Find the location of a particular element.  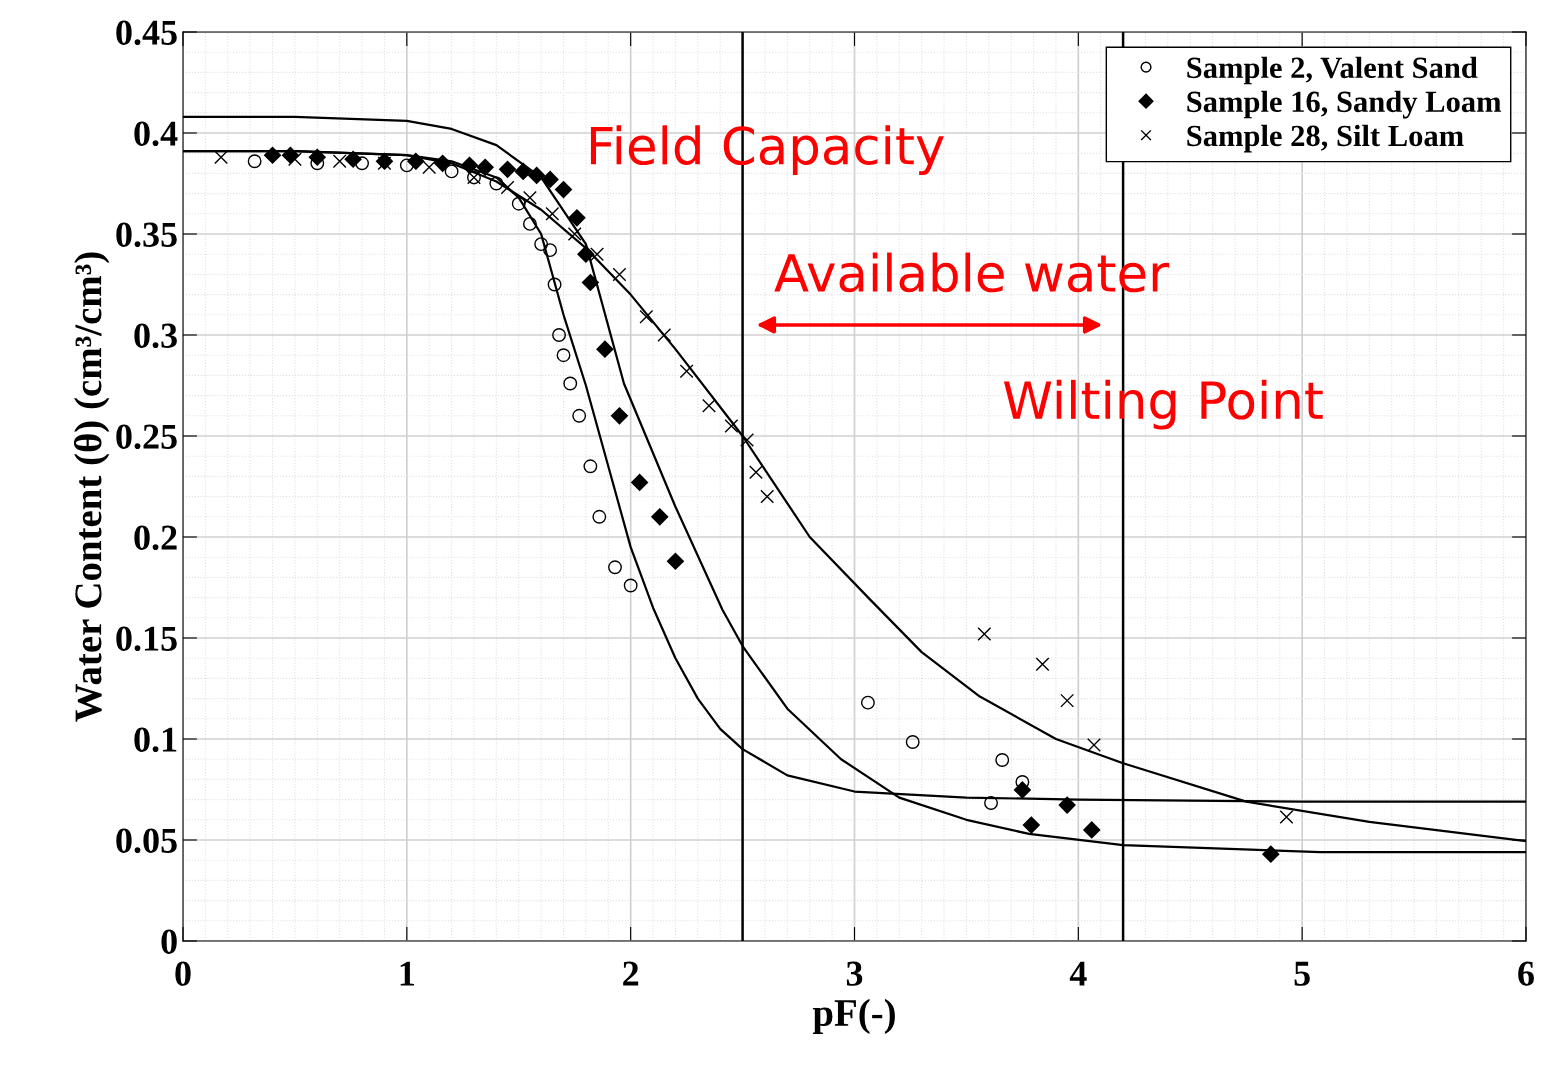

y-tick-label: 0.4 is located at coordinates (156, 134).